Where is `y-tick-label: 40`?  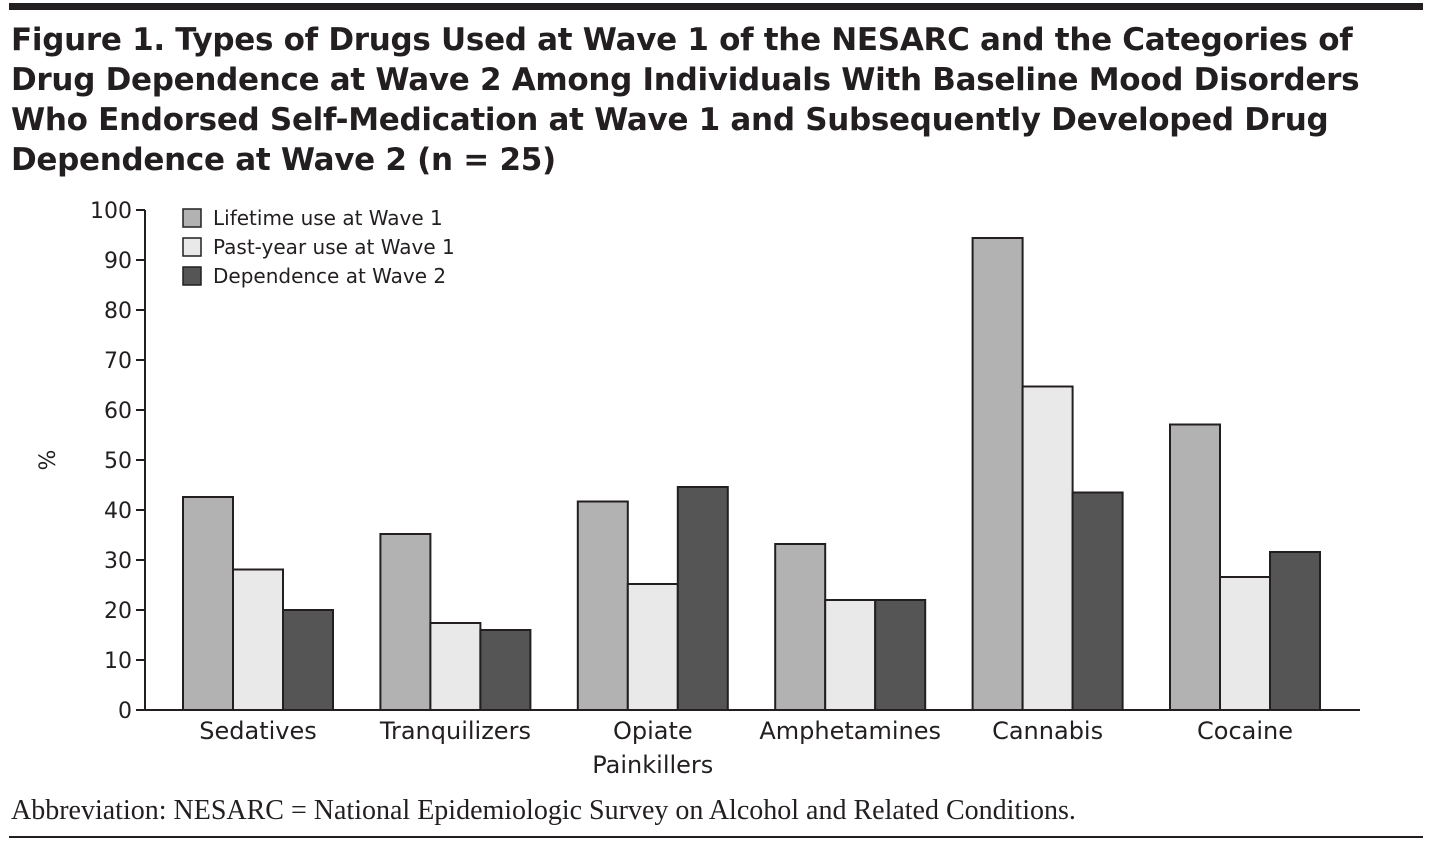
y-tick-label: 40 is located at coordinates (118, 511).